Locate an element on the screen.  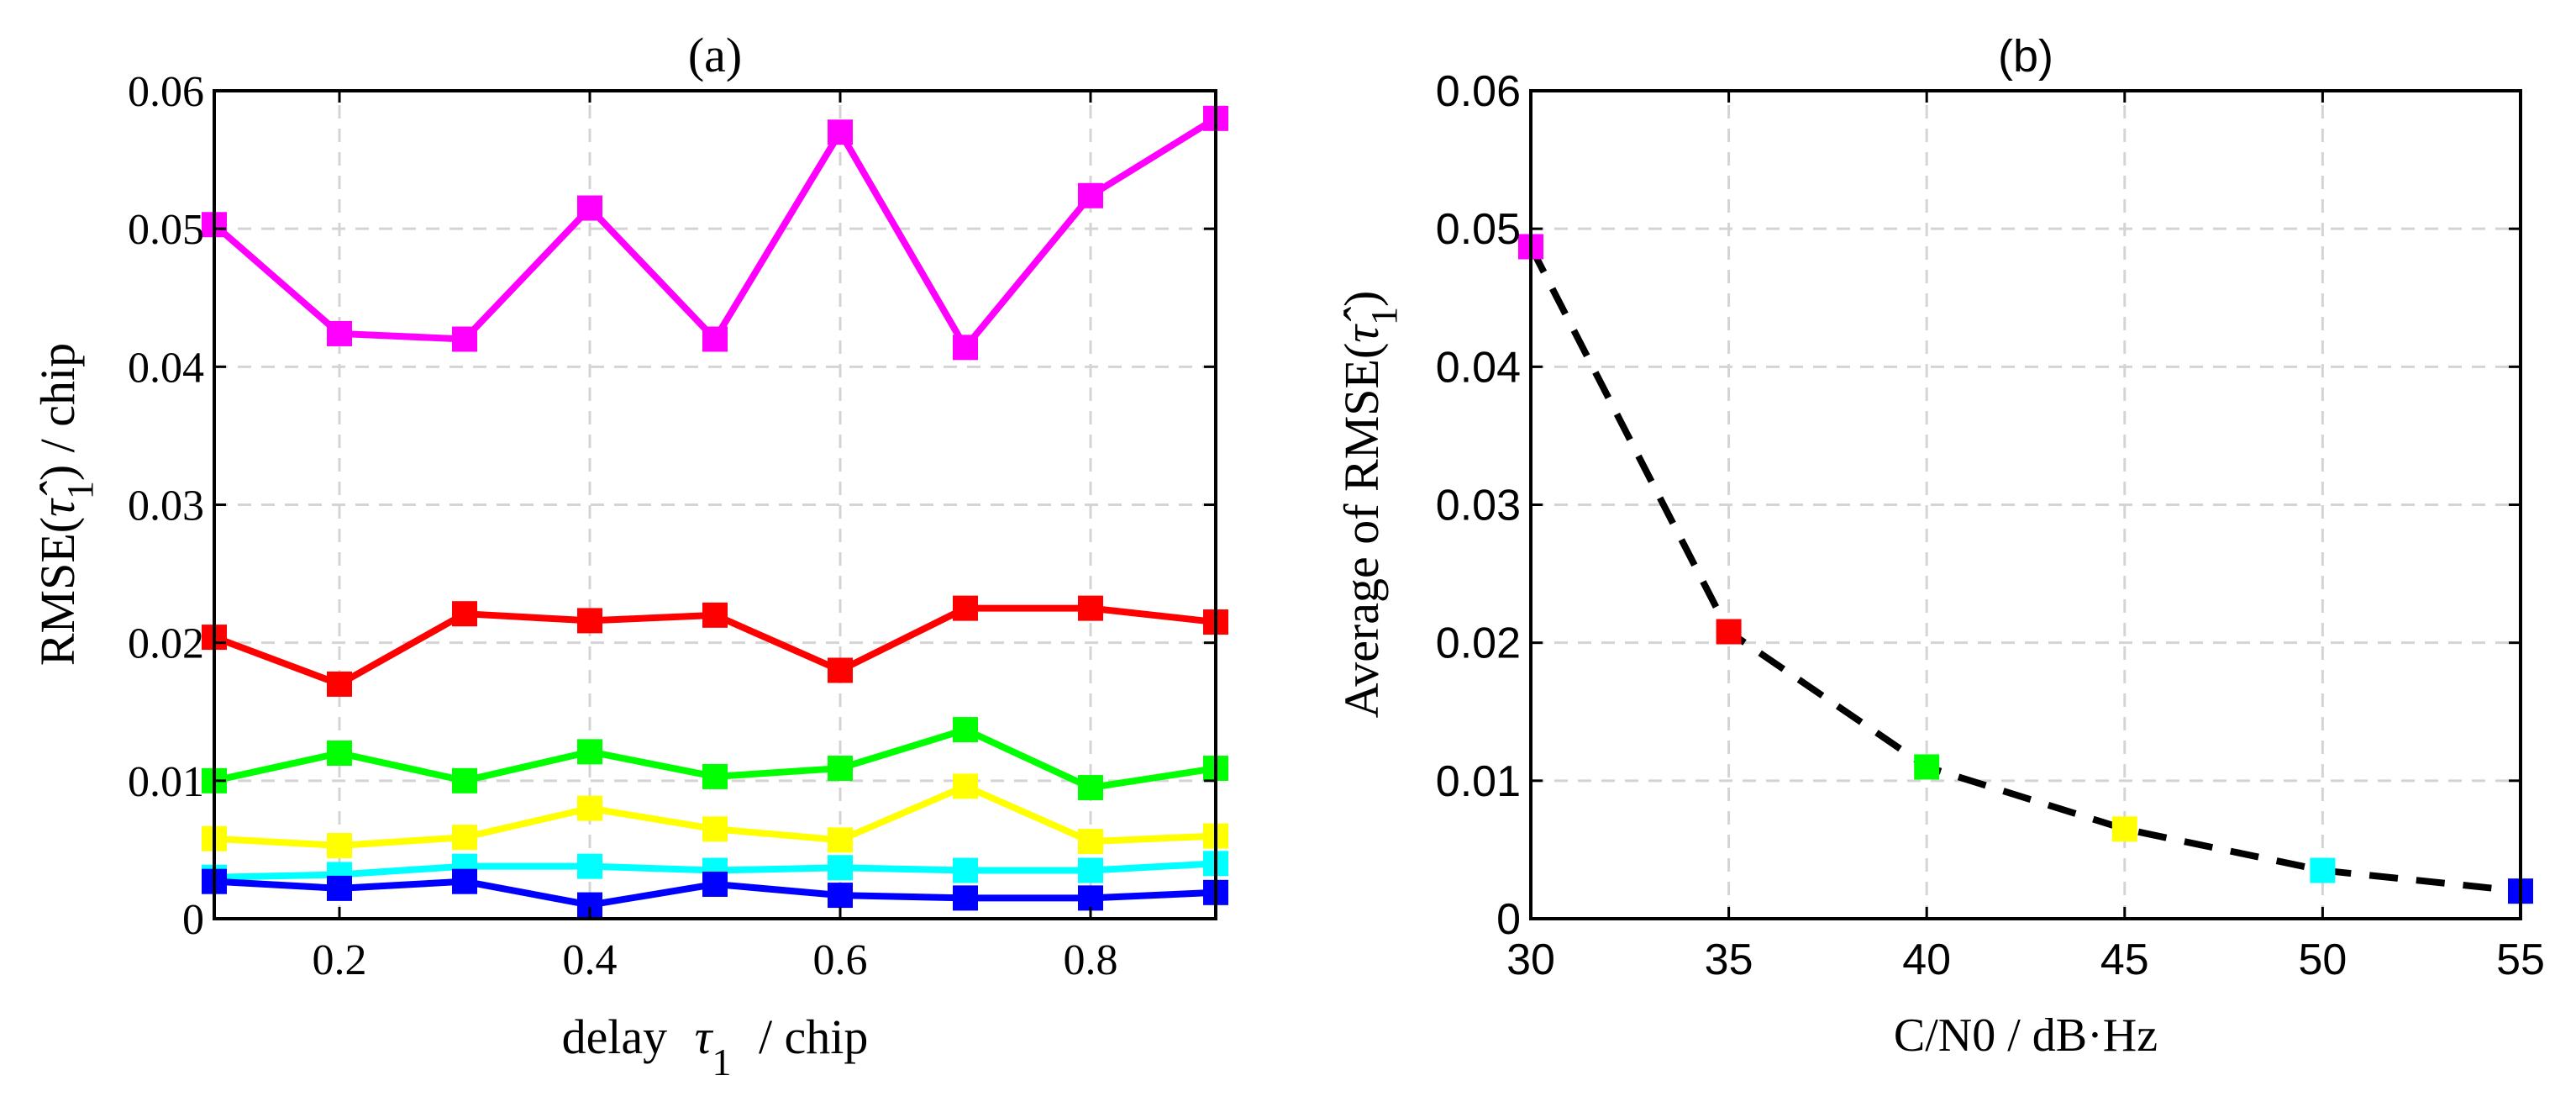
y-tick-label-a: 0.01 is located at coordinates (166, 782).